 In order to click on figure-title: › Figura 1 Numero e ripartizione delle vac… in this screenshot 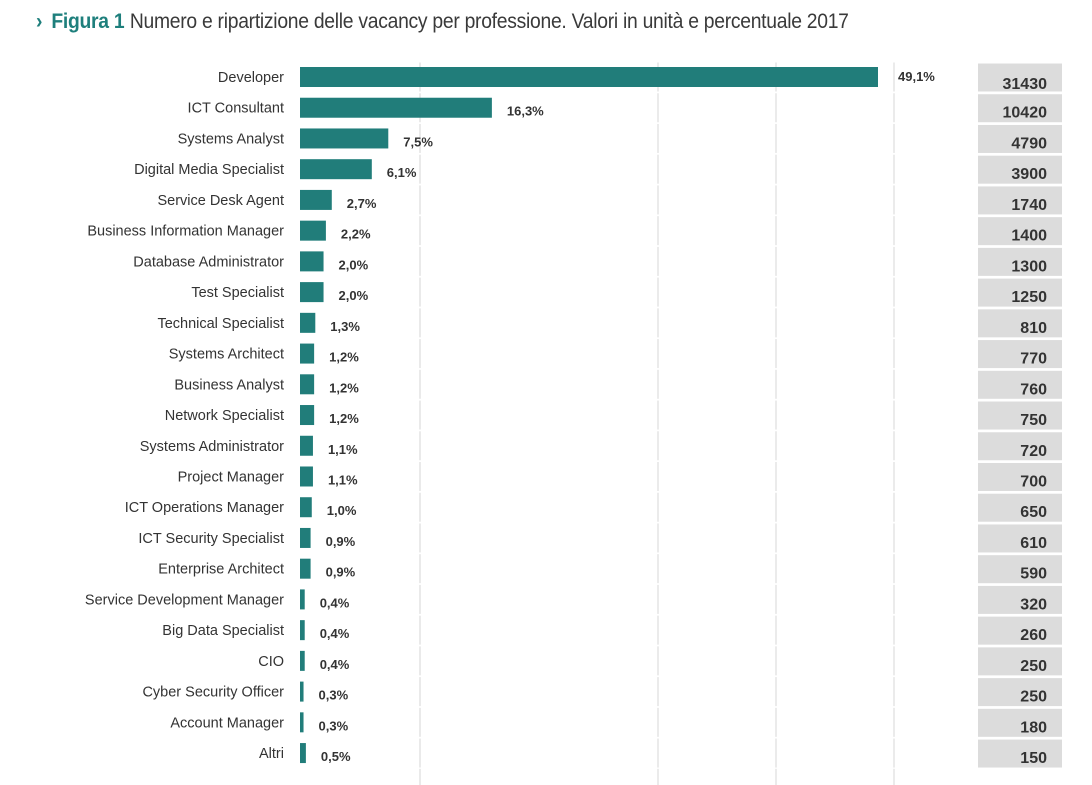, I will do `click(442, 22)`.